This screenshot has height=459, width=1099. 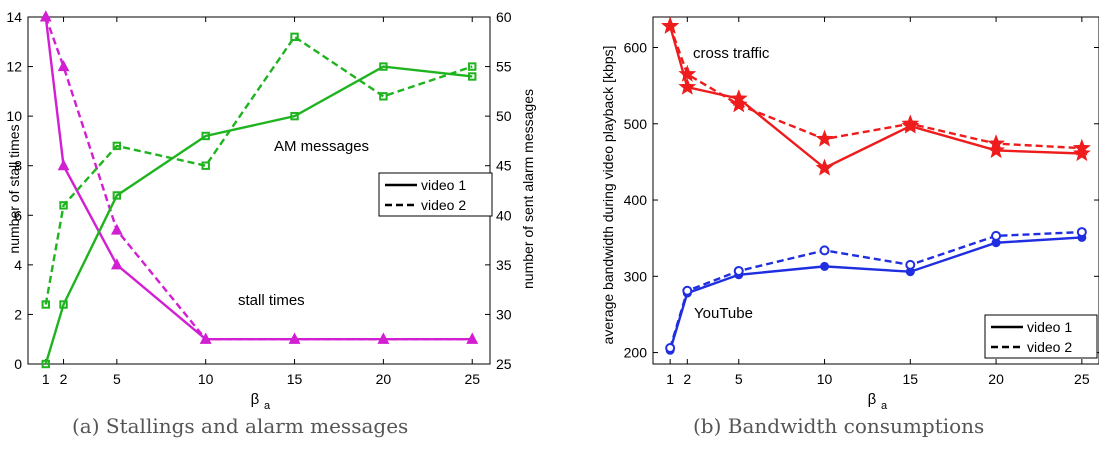 I want to click on chart-a-annotation-stall-times: stall times, so click(x=271, y=300).